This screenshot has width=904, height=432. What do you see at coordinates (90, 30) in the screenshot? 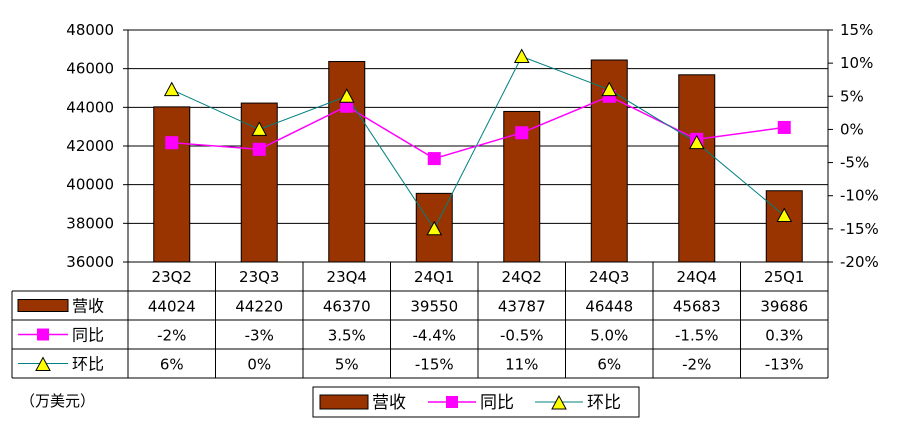
I see `left-tick-label: 48000` at bounding box center [90, 30].